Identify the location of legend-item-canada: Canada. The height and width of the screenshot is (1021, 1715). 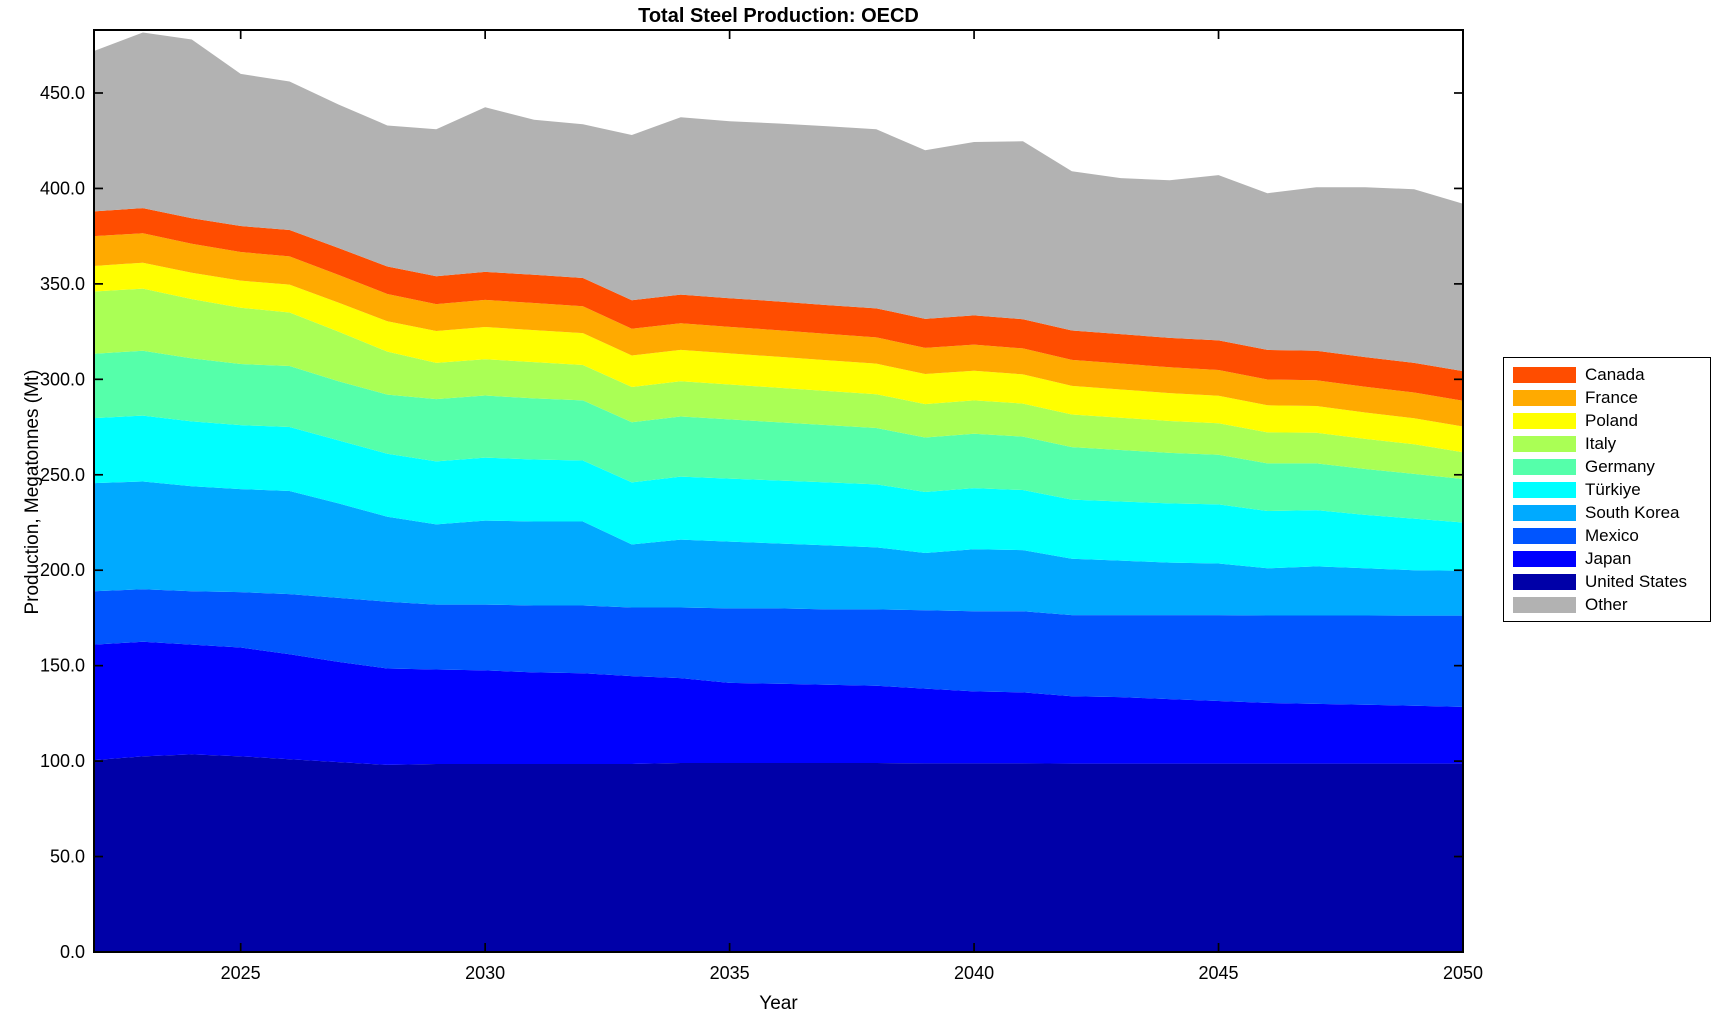
(1607, 374).